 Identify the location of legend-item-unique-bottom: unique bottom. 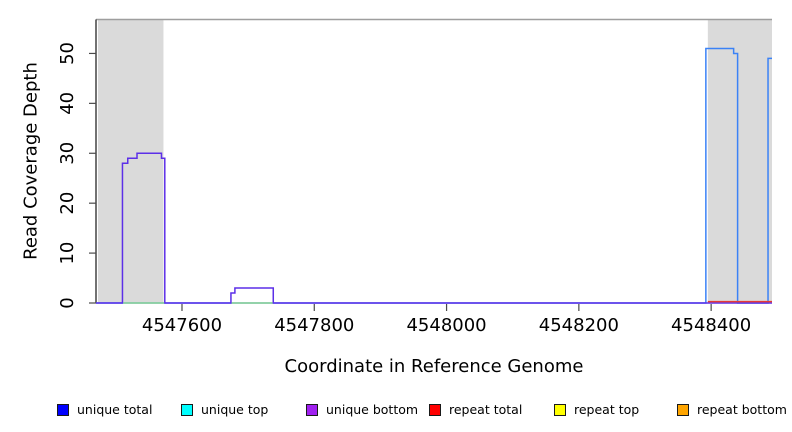
(362, 410).